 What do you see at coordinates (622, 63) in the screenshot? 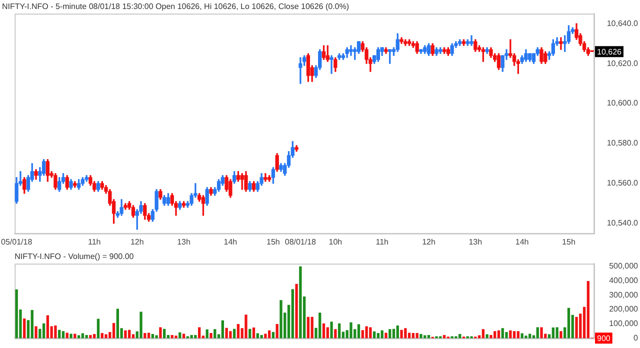
I see `y-tick-label: 10,620.0` at bounding box center [622, 63].